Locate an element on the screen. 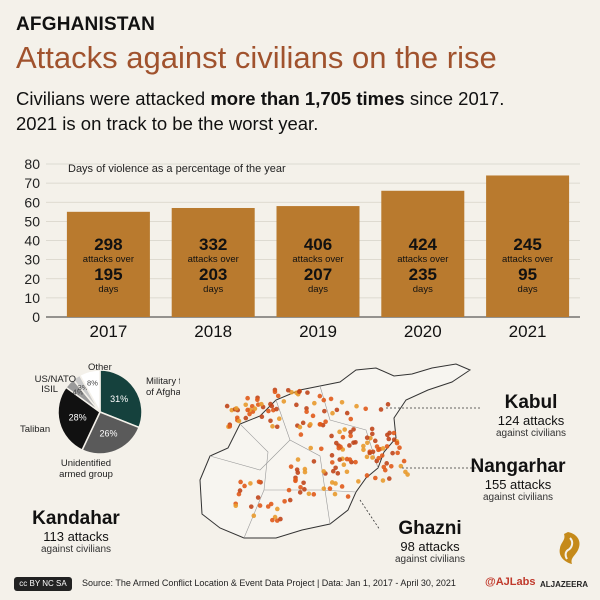 Image resolution: width=600 pixels, height=600 pixels. callout-kandahar-sub: against civilians is located at coordinates (76, 549).